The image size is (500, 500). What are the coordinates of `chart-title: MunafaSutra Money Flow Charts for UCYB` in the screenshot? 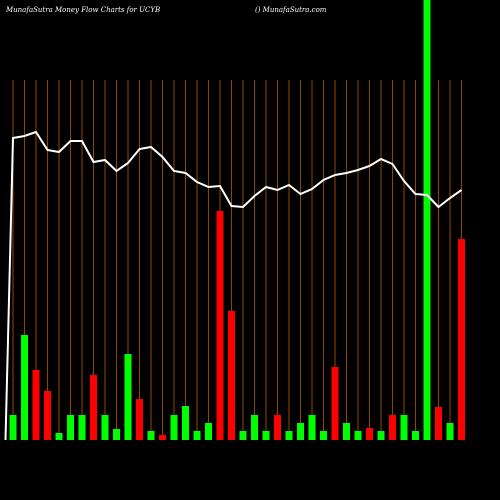 It's located at (82, 10).